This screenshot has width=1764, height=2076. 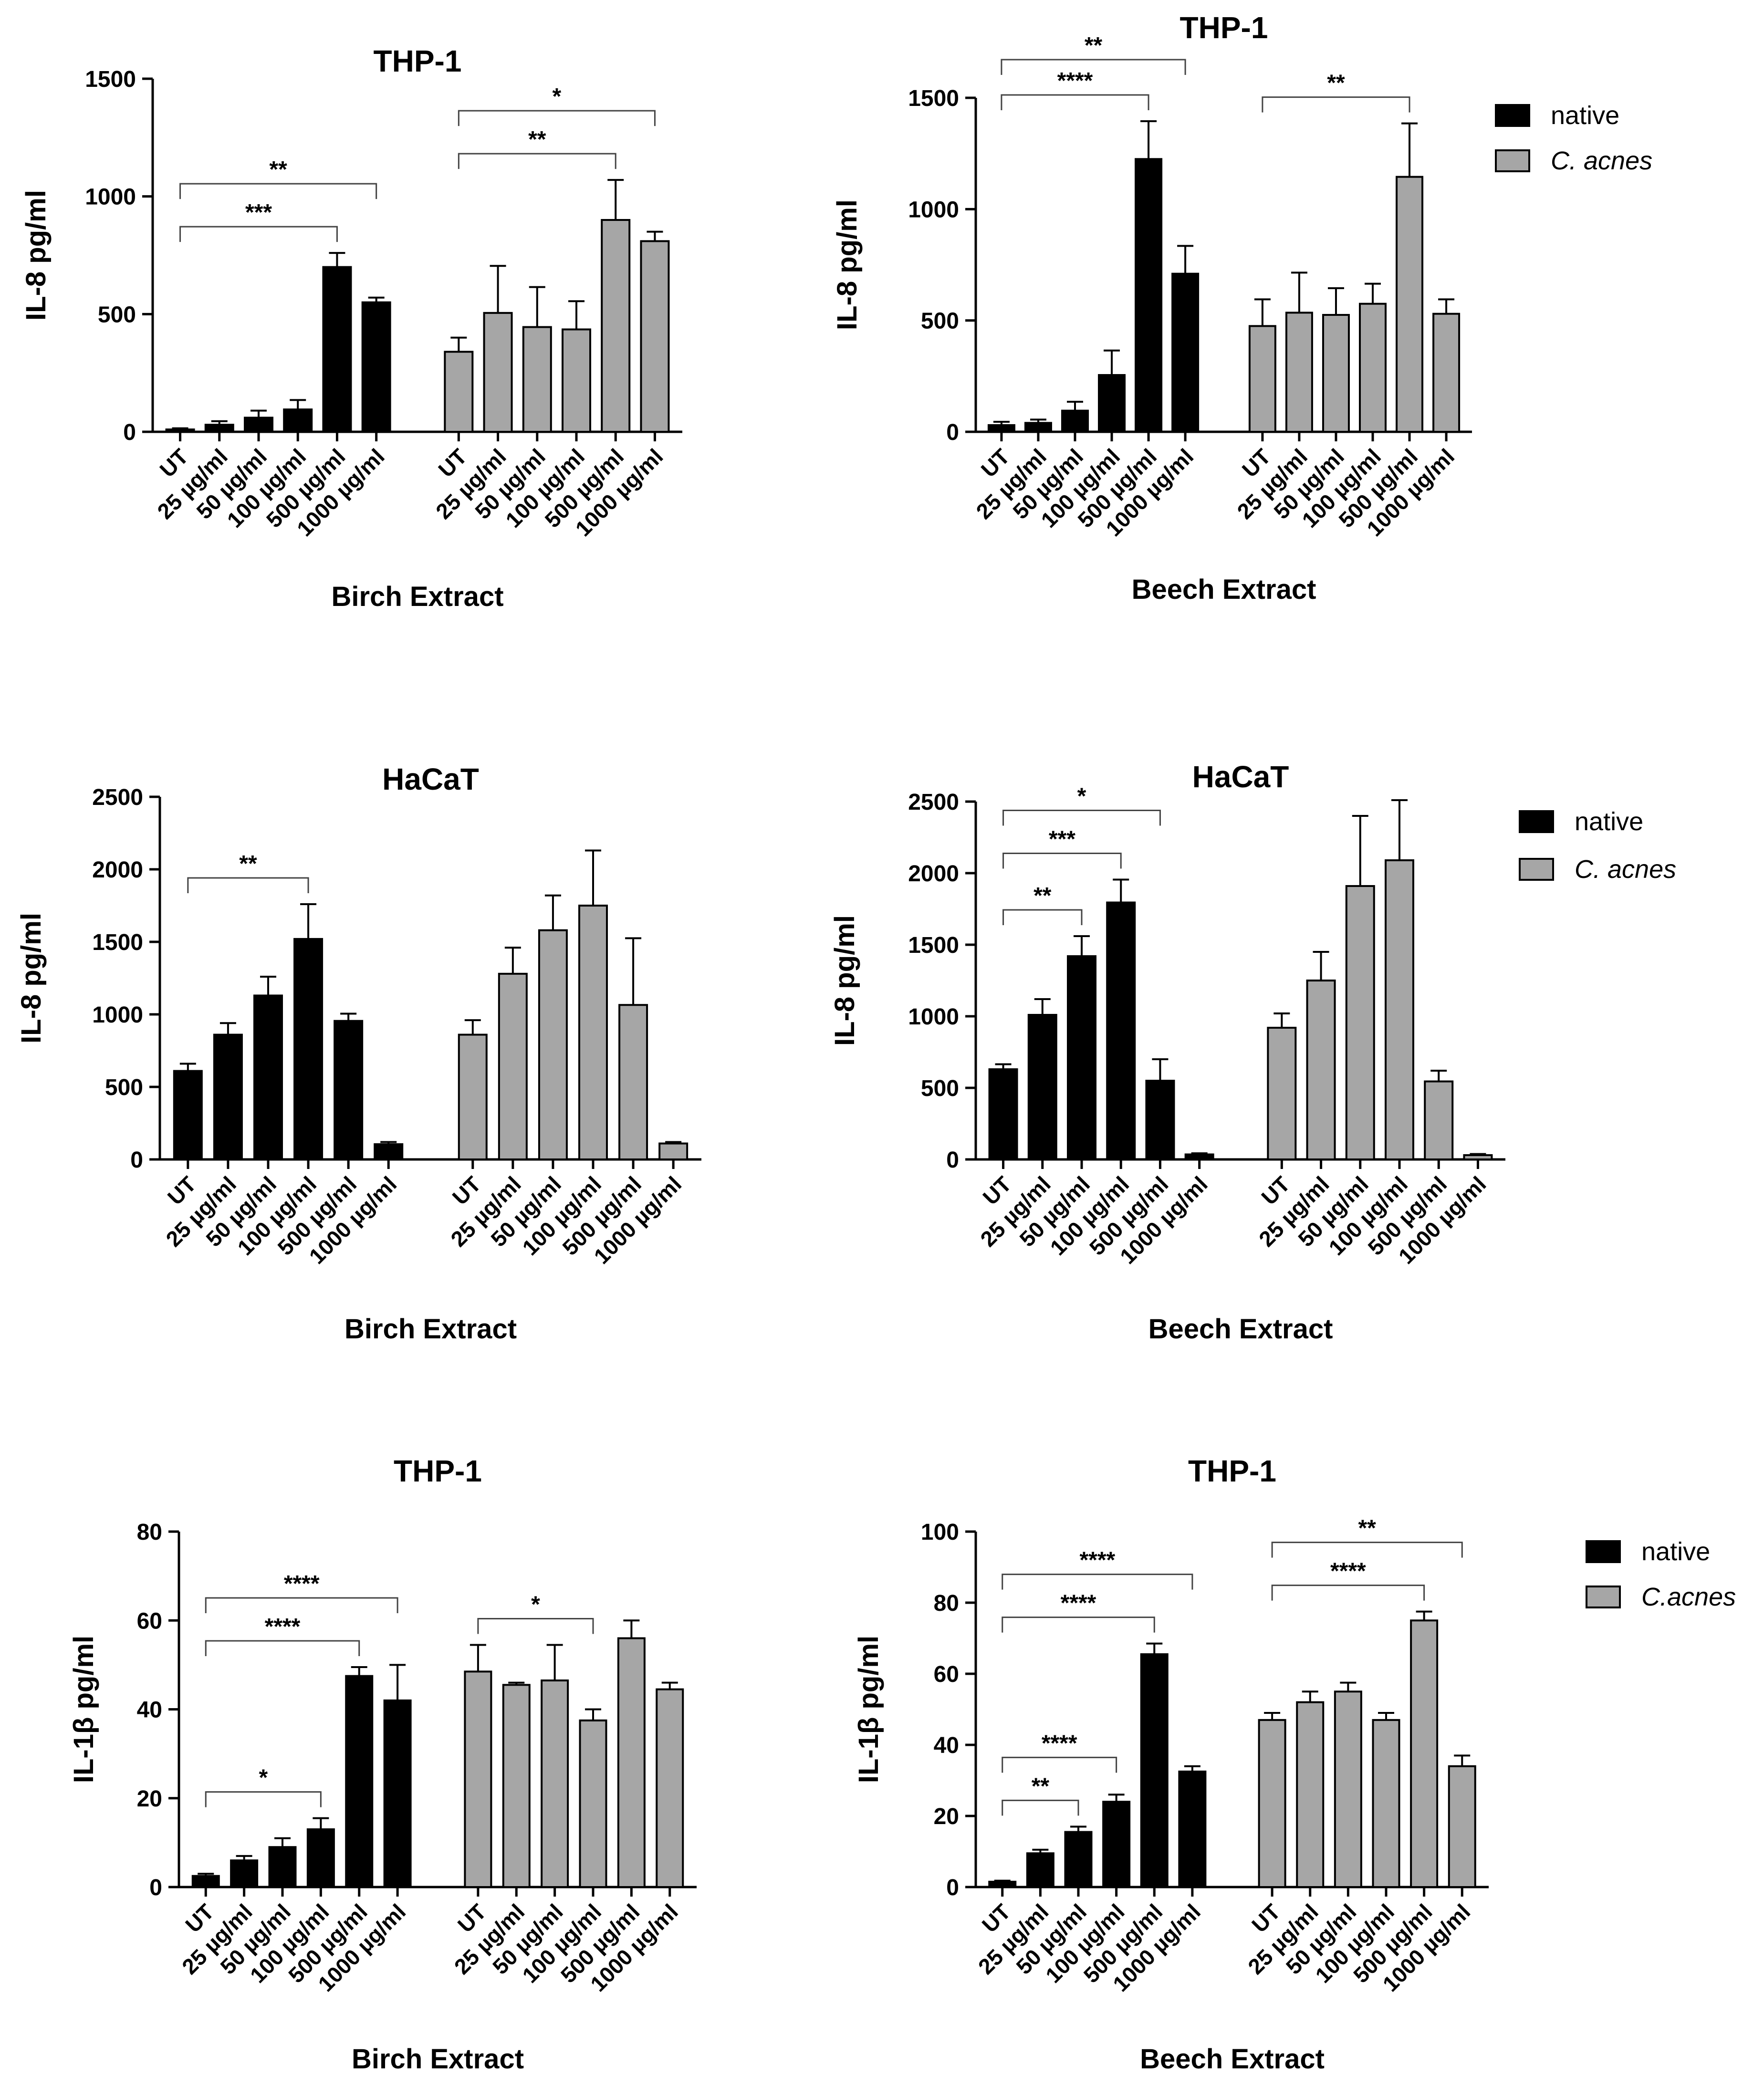 I want to click on legend-label-2: C. acnes, so click(x=1625, y=869).